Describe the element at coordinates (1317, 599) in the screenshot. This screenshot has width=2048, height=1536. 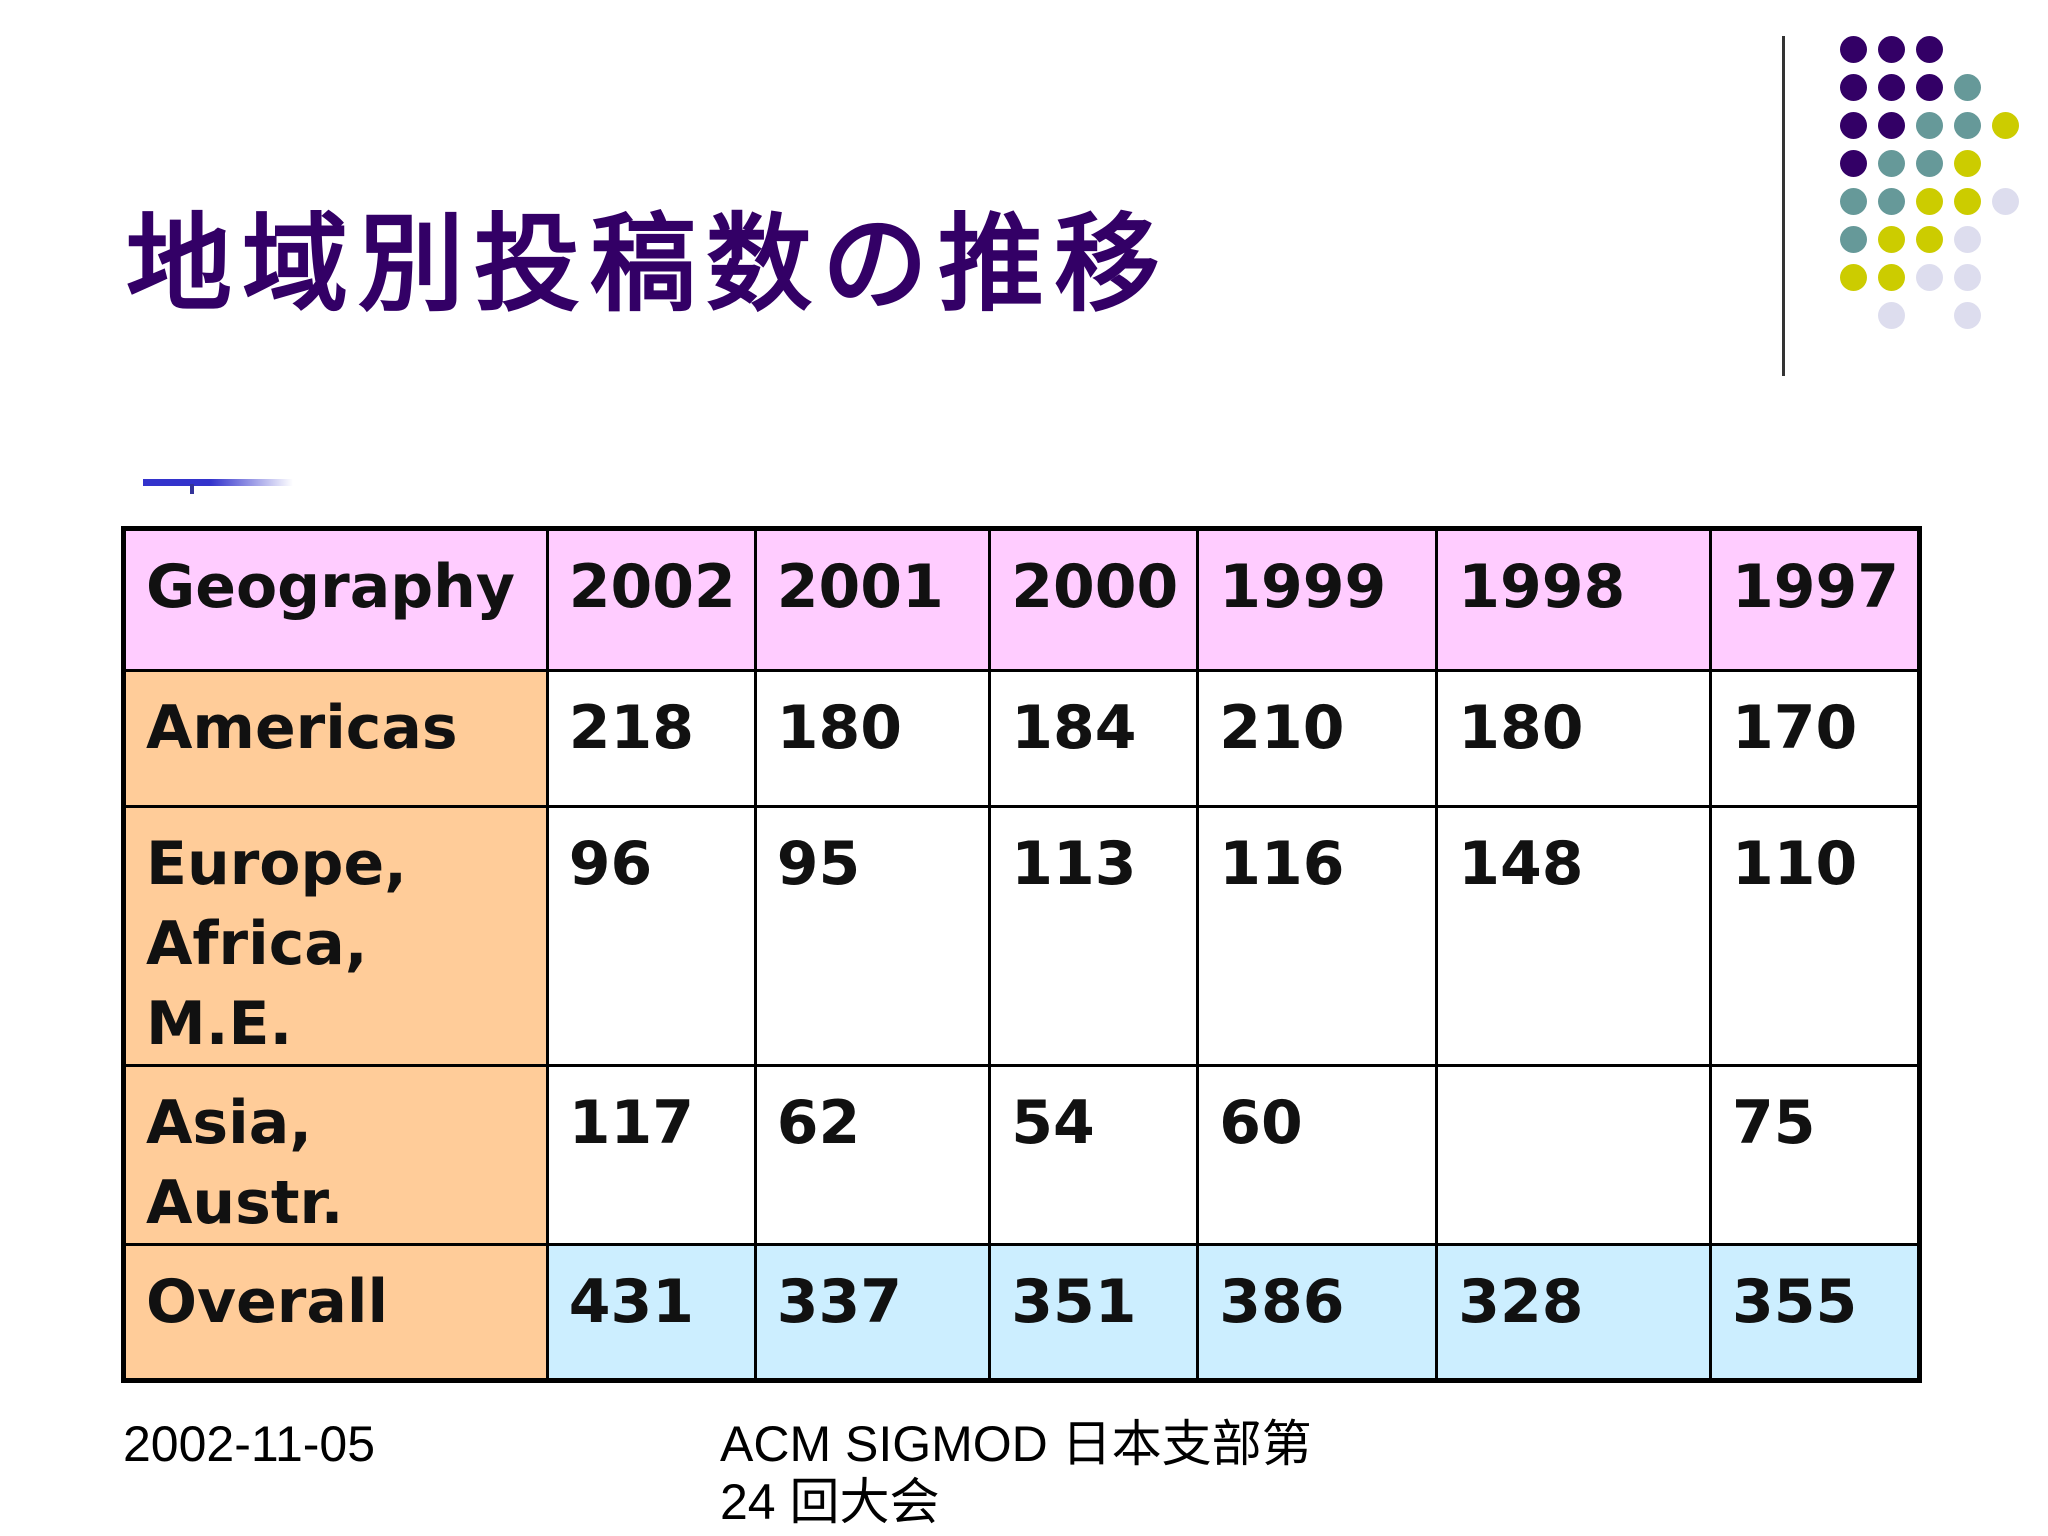
I see `header-cell-year: 1999` at that location.